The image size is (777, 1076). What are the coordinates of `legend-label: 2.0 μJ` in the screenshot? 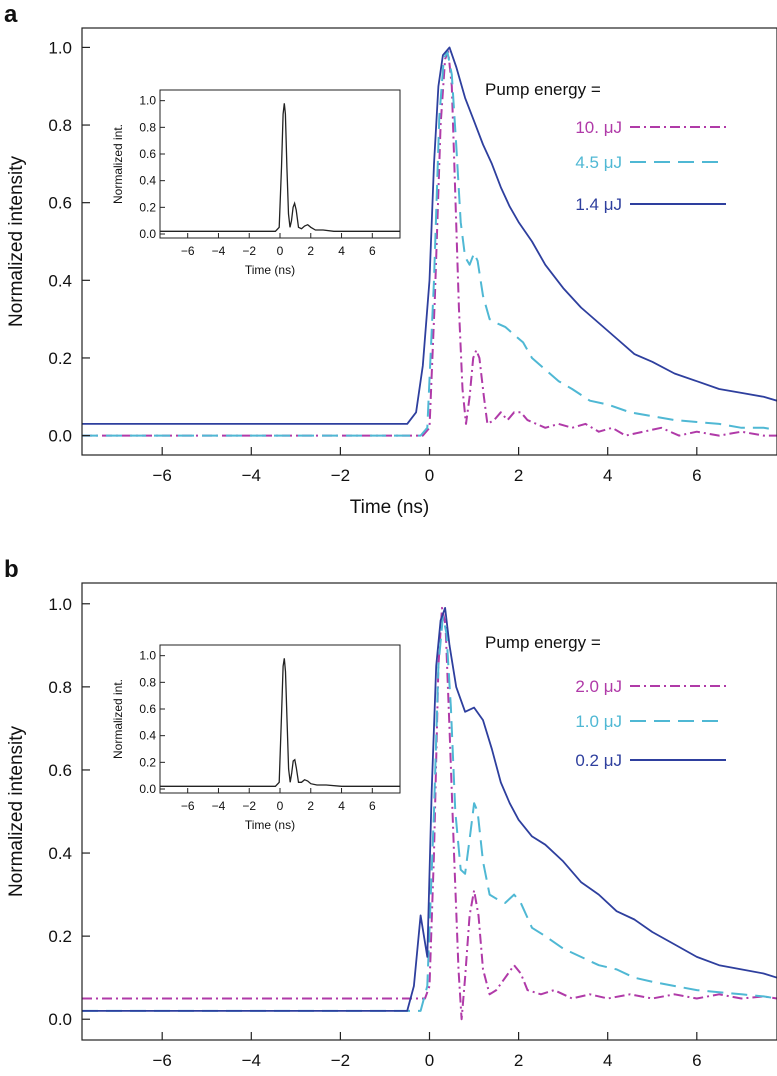 It's located at (598, 686).